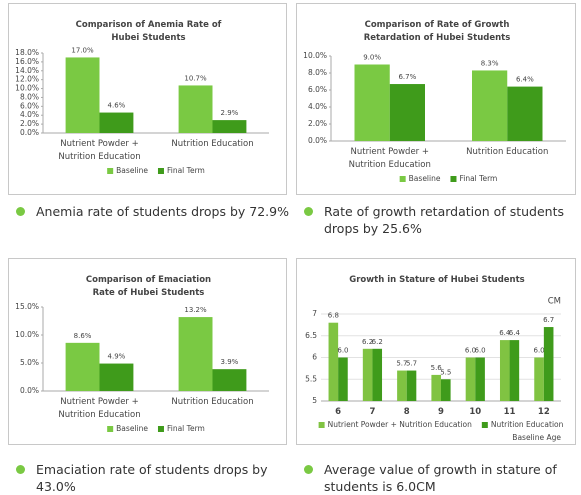 This screenshot has height=495, width=581. What do you see at coordinates (475, 412) in the screenshot?
I see `x-tick-label: 10` at bounding box center [475, 412].